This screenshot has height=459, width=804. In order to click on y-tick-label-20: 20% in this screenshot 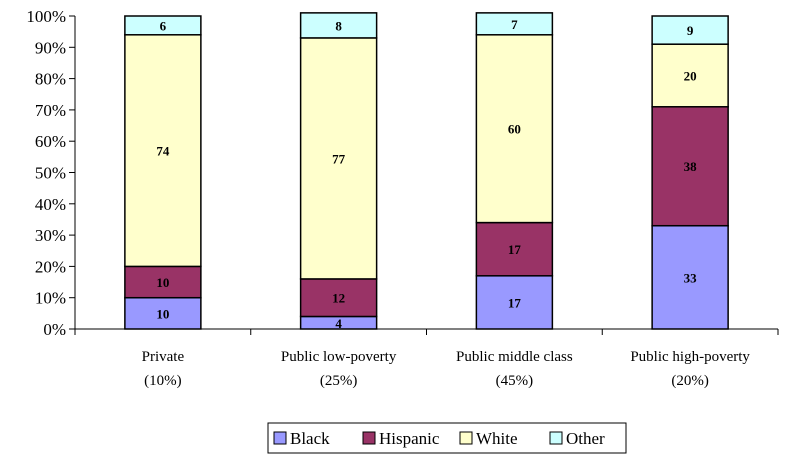, I will do `click(50, 266)`.